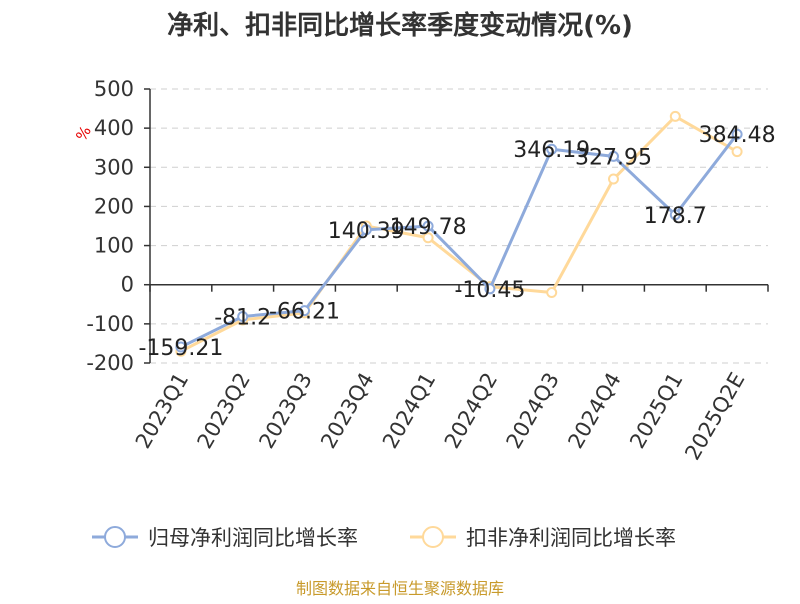 This screenshot has width=800, height=604. Describe the element at coordinates (384, 538) in the screenshot. I see `legend: 归母净利润同比增长率 扣非净利润同比增长率` at that location.